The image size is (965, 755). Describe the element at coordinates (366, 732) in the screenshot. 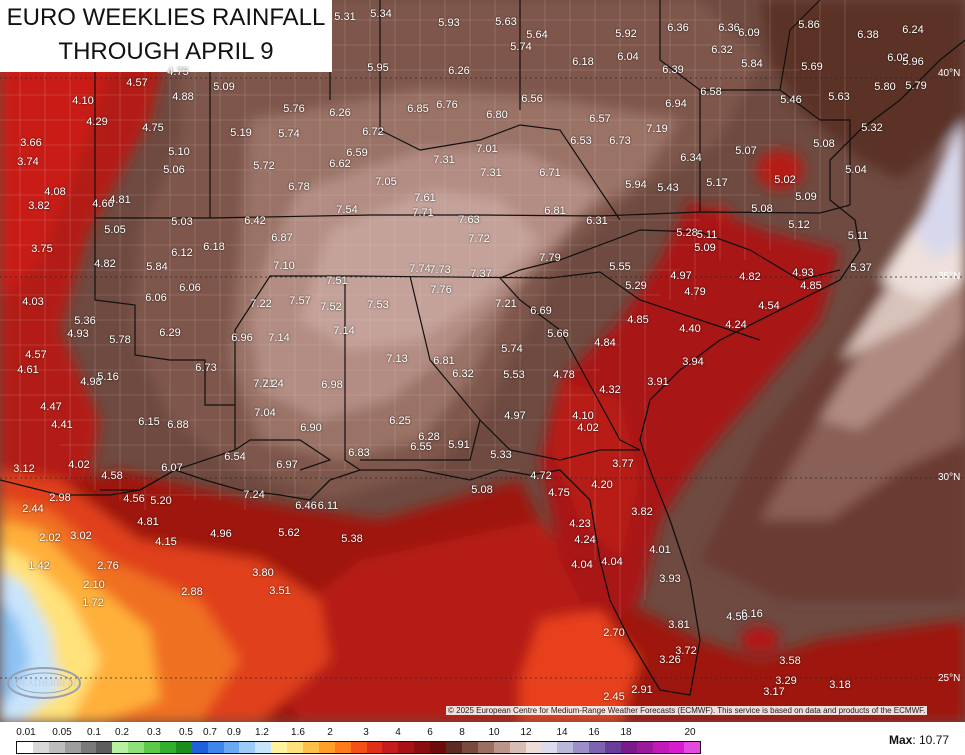

I see `colorbar-tick-label: 3` at that location.